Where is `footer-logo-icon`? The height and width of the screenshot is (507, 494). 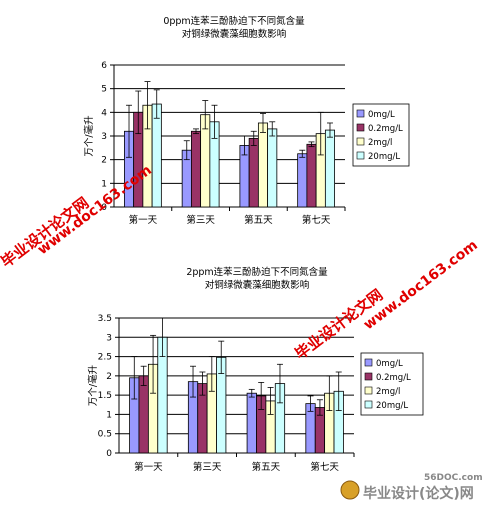
footer-logo-icon is located at coordinates (350, 490).